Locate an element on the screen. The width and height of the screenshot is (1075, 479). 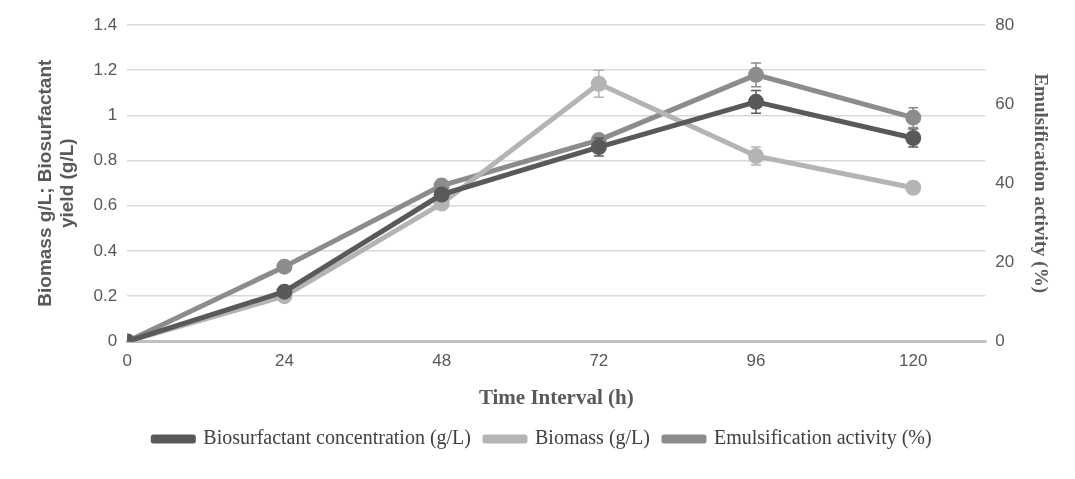
x-tick-label: 0 is located at coordinates (127, 361).